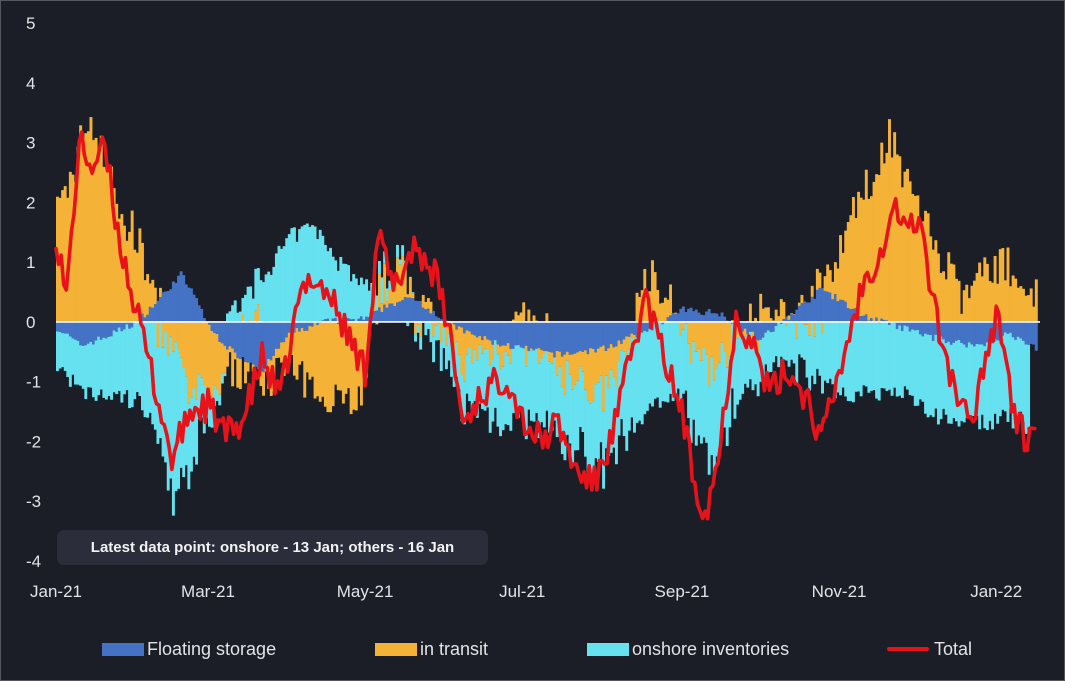 The image size is (1065, 681). What do you see at coordinates (608, 649) in the screenshot?
I see `legend-swatch-onshore` at bounding box center [608, 649].